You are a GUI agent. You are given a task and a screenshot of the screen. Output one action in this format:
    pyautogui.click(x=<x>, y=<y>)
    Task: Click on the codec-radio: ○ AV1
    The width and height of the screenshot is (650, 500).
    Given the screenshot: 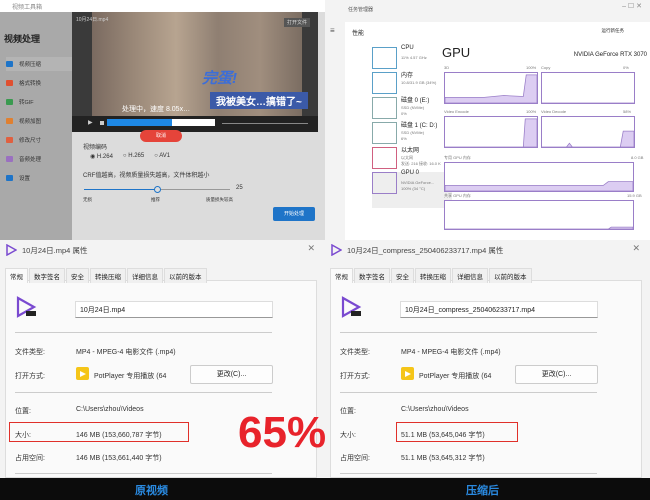 What is the action you would take?
    pyautogui.click(x=162, y=156)
    